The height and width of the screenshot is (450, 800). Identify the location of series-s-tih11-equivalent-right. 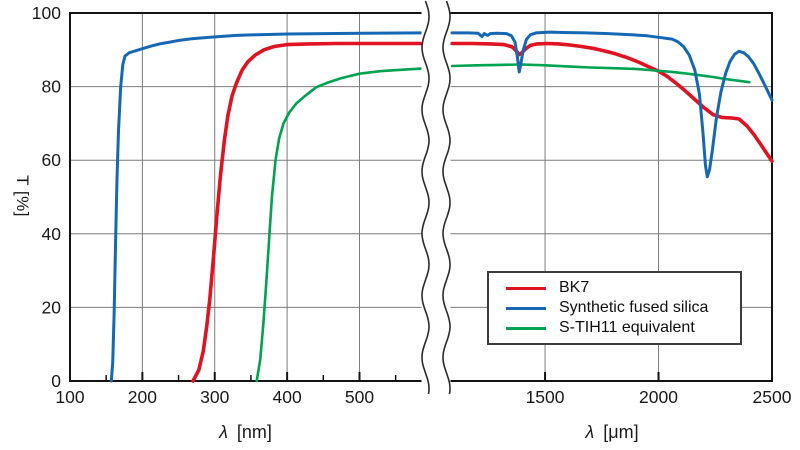
(600, 73).